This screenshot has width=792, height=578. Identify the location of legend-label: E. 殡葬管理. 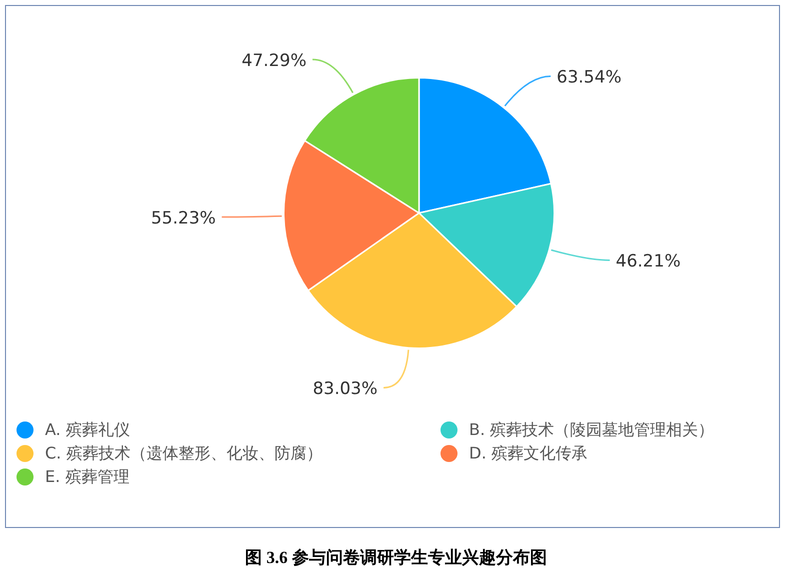
(87, 476).